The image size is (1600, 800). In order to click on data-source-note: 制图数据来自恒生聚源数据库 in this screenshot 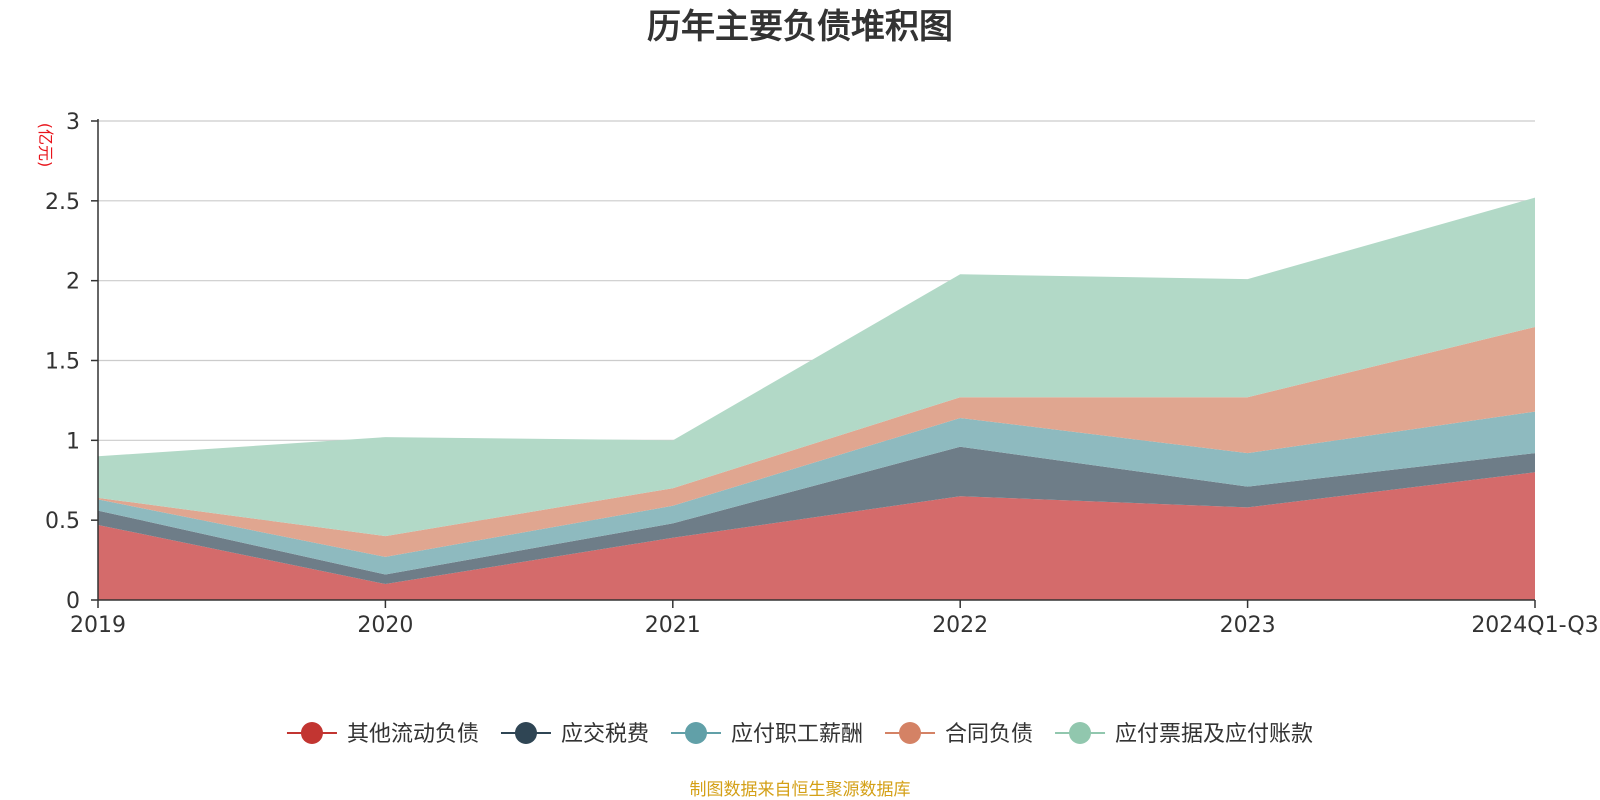, I will do `click(800, 790)`.